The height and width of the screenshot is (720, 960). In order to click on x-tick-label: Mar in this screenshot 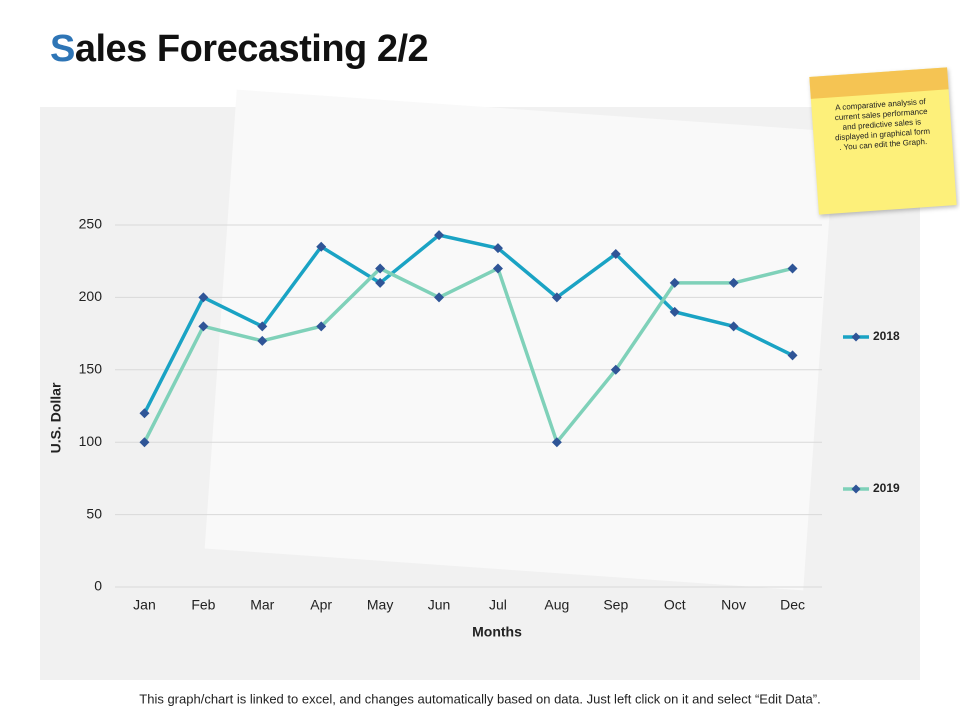, I will do `click(262, 605)`.